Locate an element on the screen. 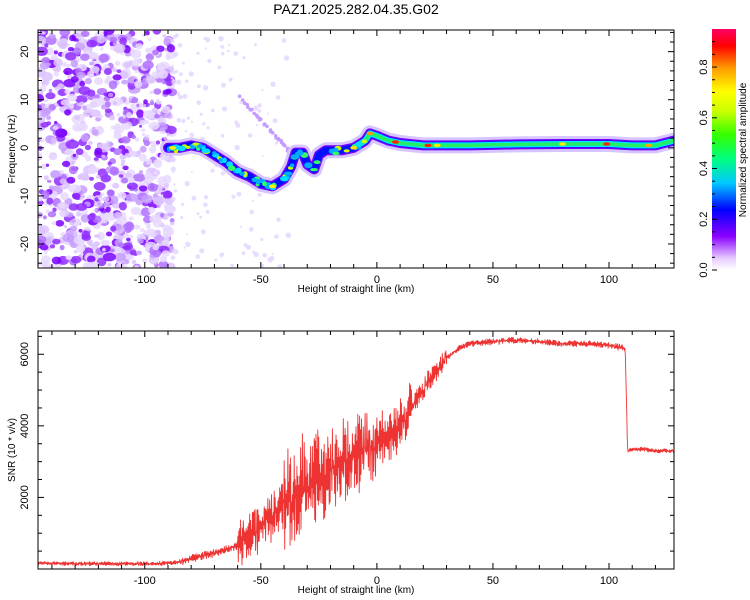  colorbar-label: Normalized spectral amplitude is located at coordinates (743, 149).